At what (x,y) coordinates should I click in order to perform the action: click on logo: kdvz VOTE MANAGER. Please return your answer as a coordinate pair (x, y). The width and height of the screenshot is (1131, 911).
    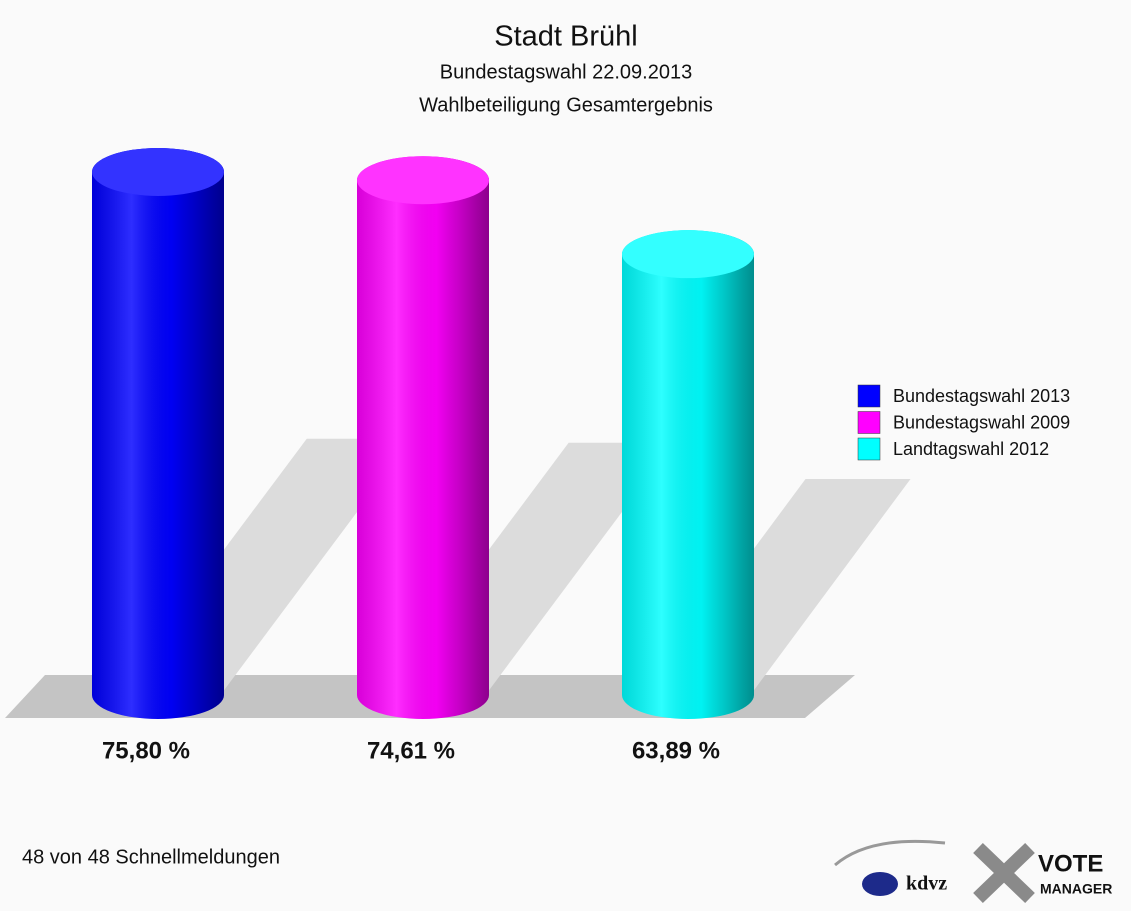
    Looking at the image, I should click on (973, 871).